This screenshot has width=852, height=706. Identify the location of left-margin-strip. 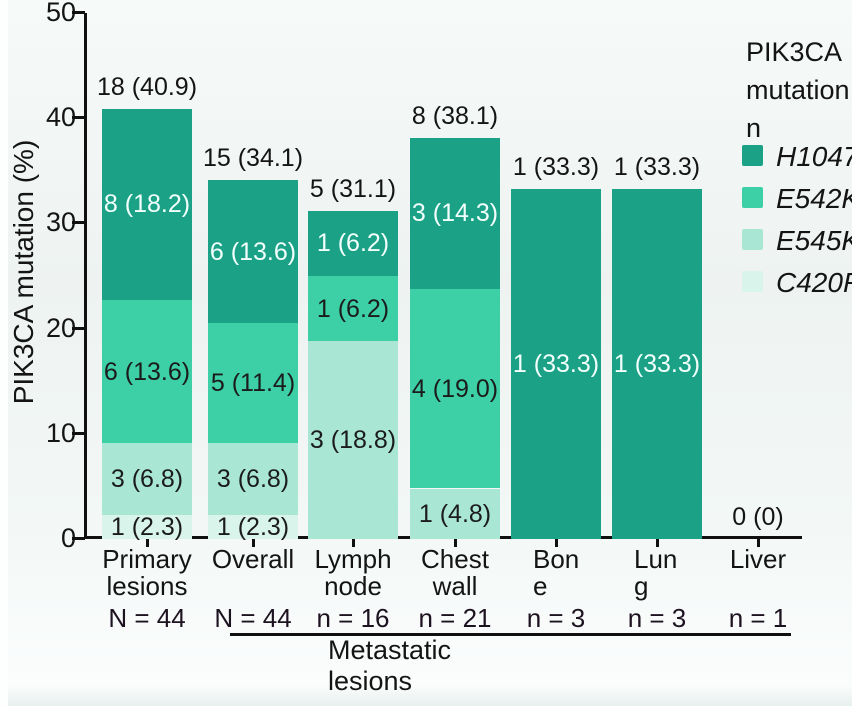
(4, 353).